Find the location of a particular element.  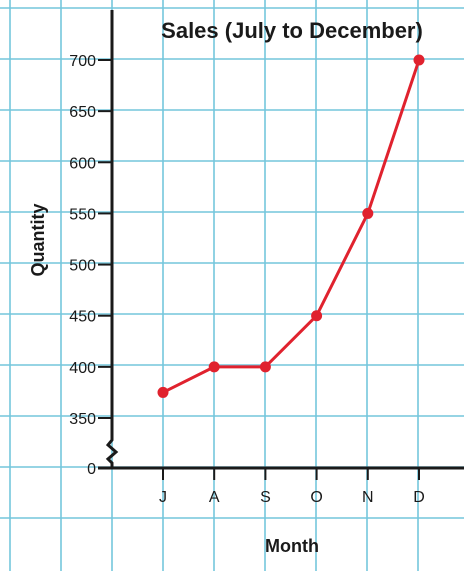

y-axis-title: Quantity is located at coordinates (38, 239).